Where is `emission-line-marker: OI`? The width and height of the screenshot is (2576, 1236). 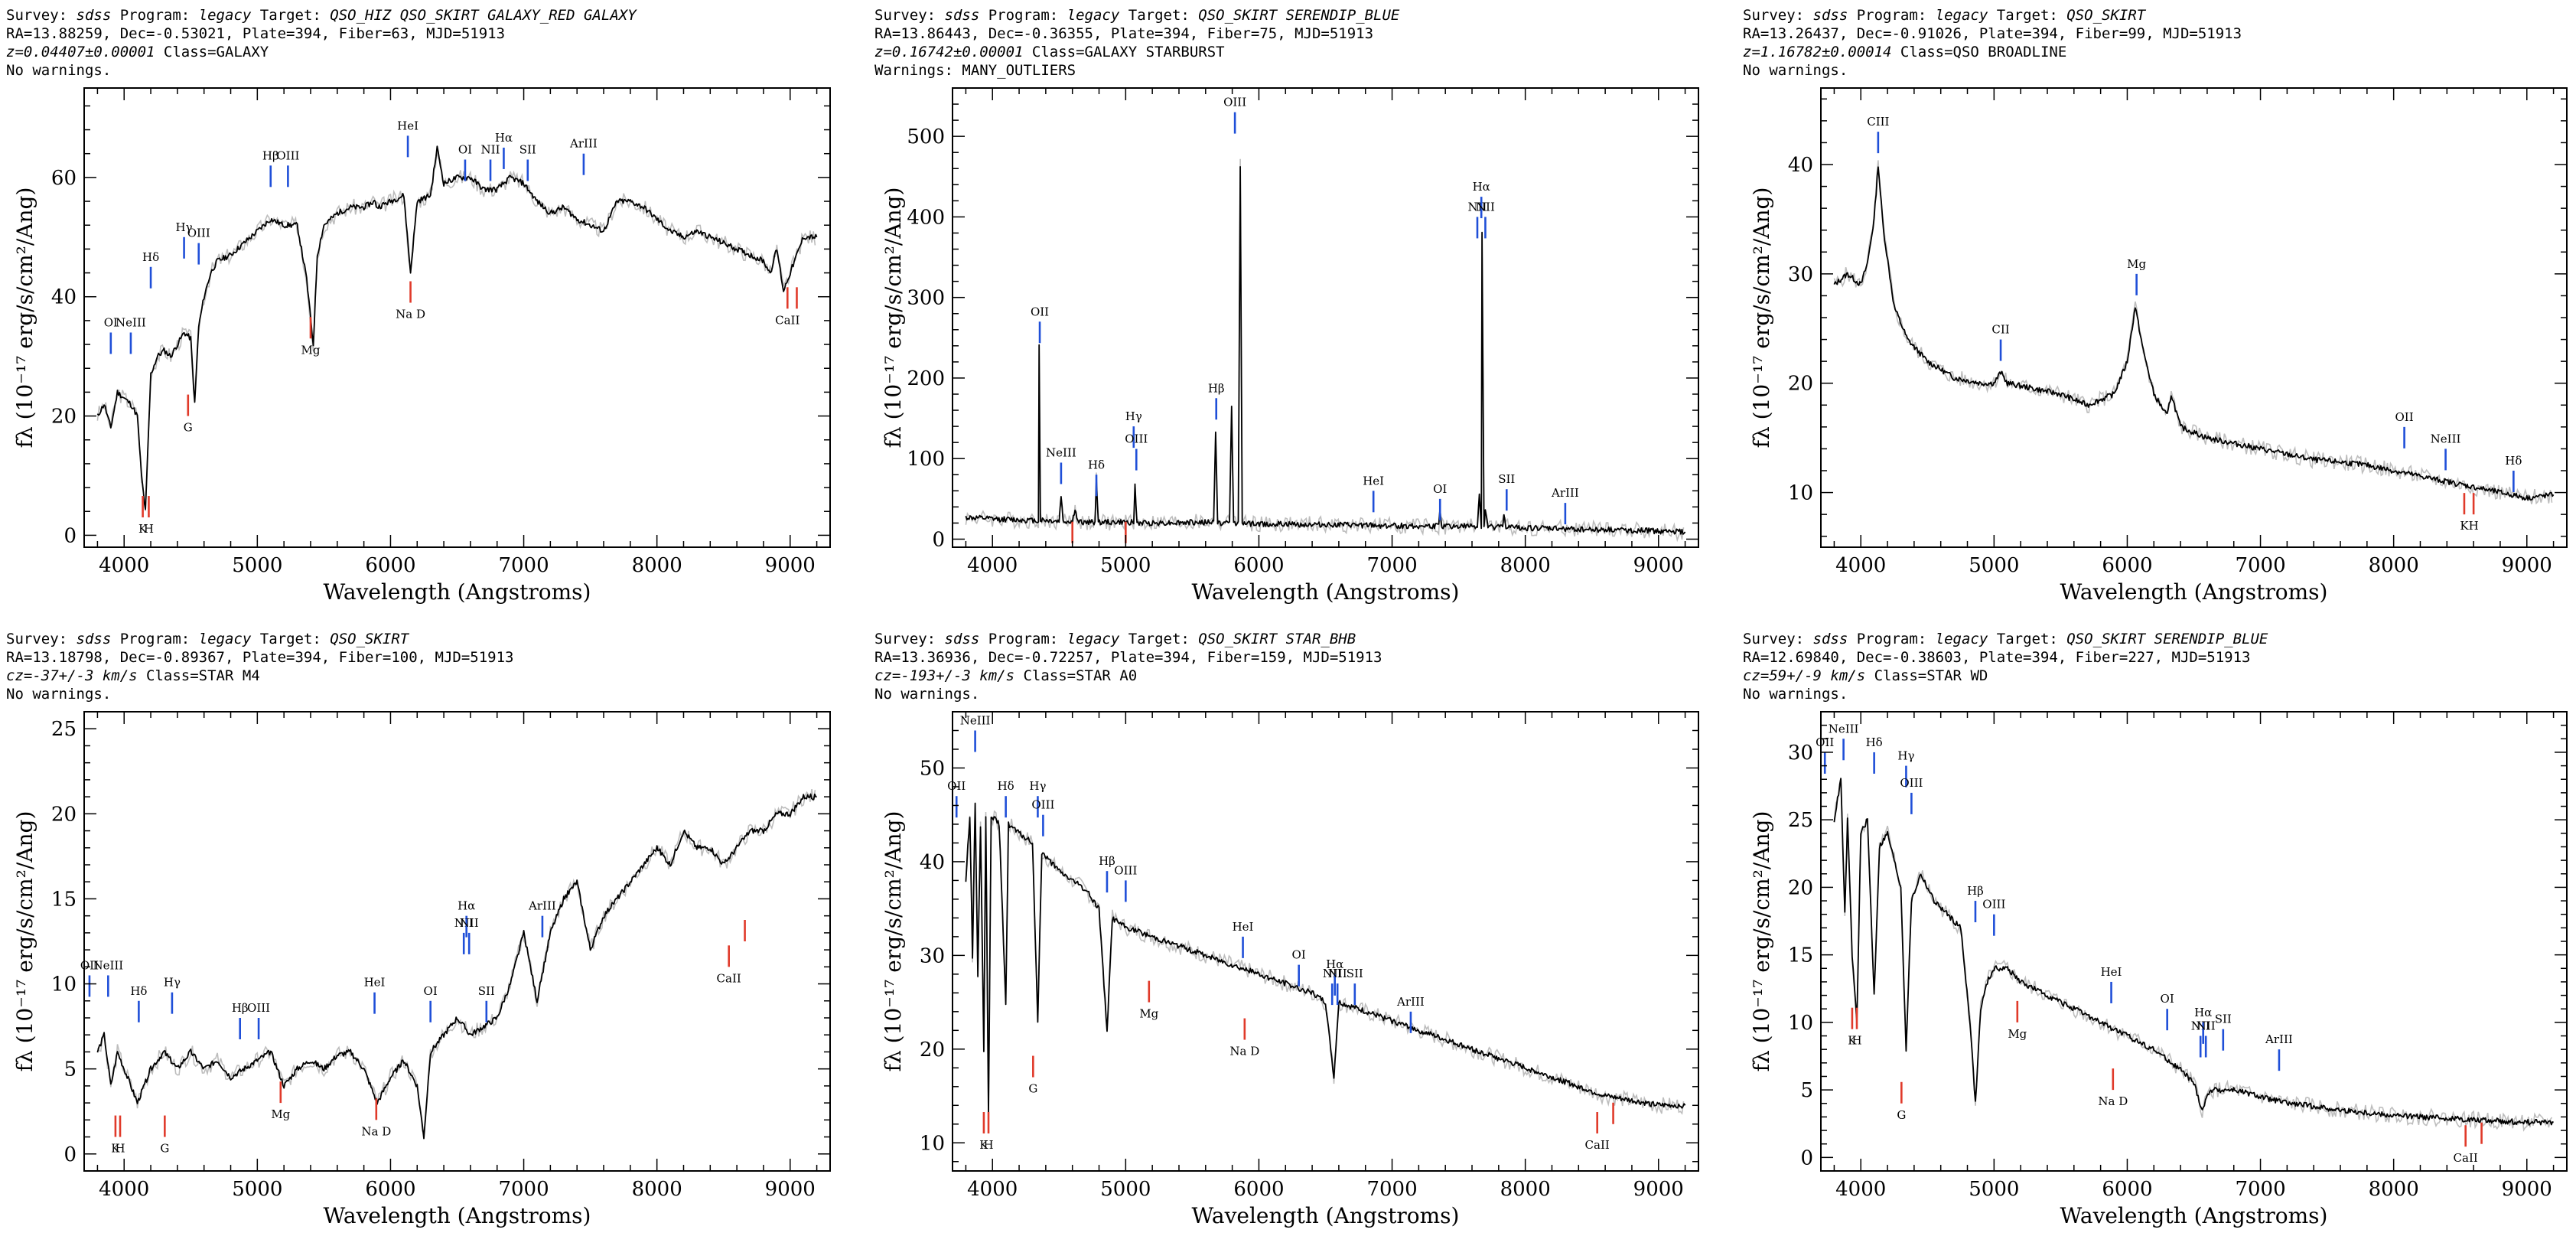 emission-line-marker: OI is located at coordinates (1440, 501).